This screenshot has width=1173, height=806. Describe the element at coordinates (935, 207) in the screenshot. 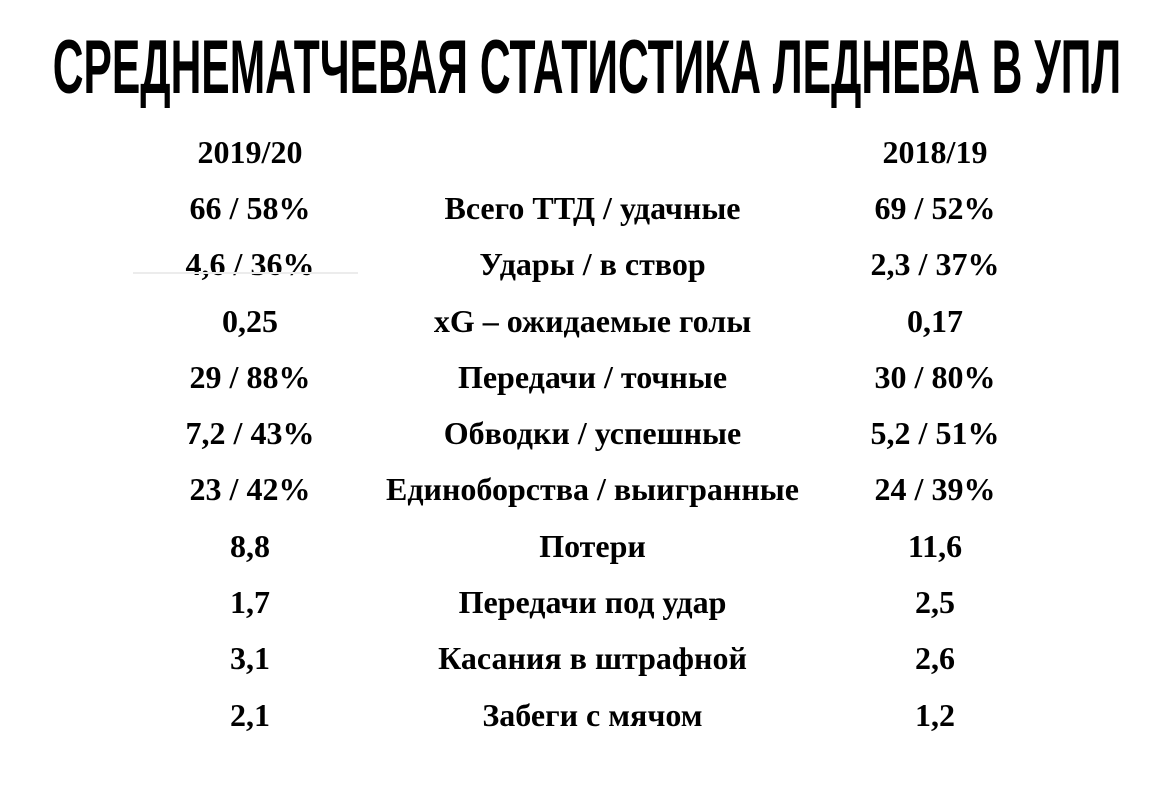

I see `stat-value-right: 69 / 52%` at that location.